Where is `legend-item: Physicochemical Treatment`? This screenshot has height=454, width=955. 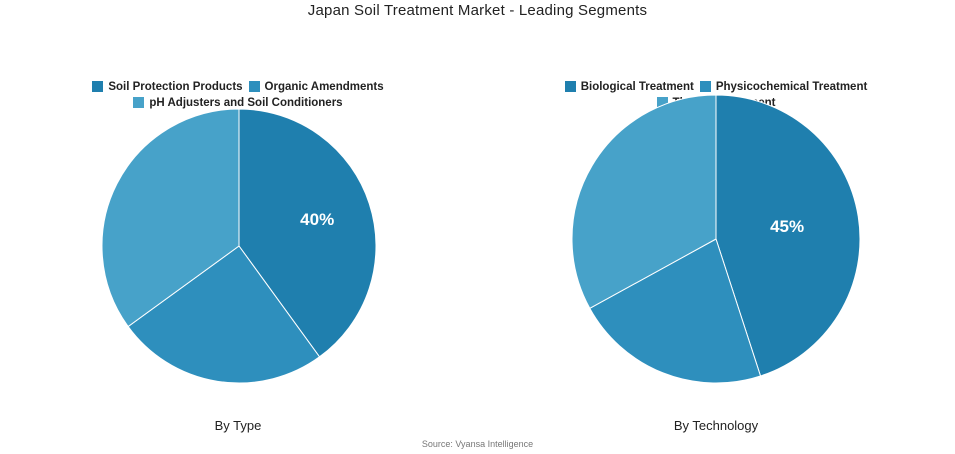 legend-item: Physicochemical Treatment is located at coordinates (783, 86).